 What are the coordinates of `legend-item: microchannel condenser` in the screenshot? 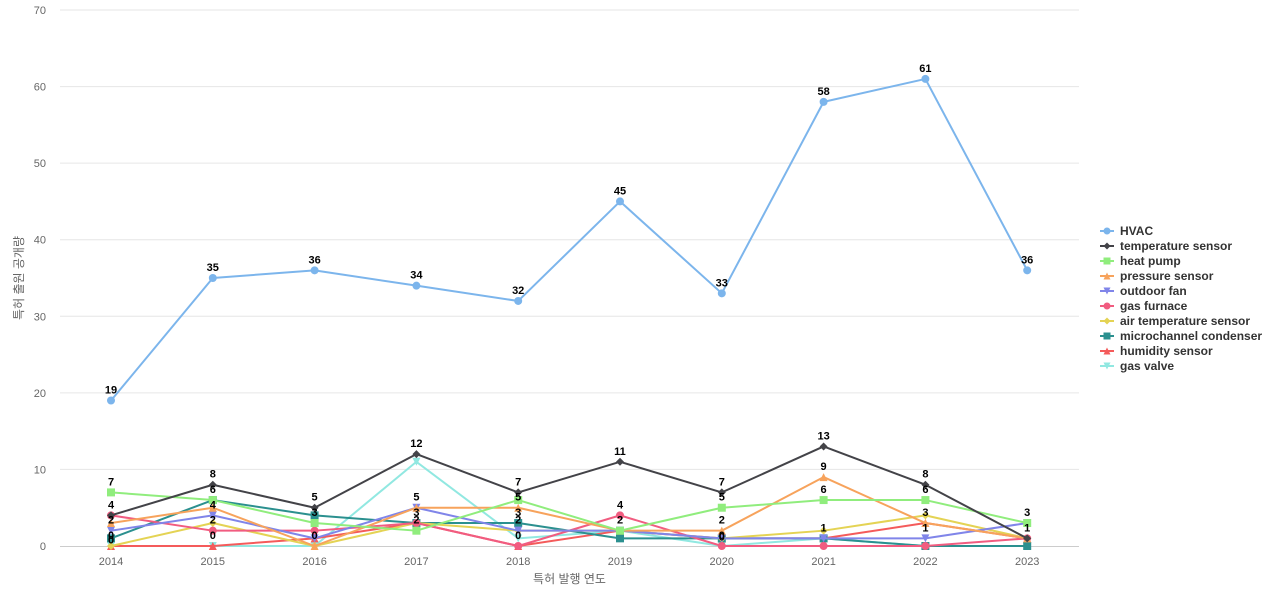 It's located at (1181, 336).